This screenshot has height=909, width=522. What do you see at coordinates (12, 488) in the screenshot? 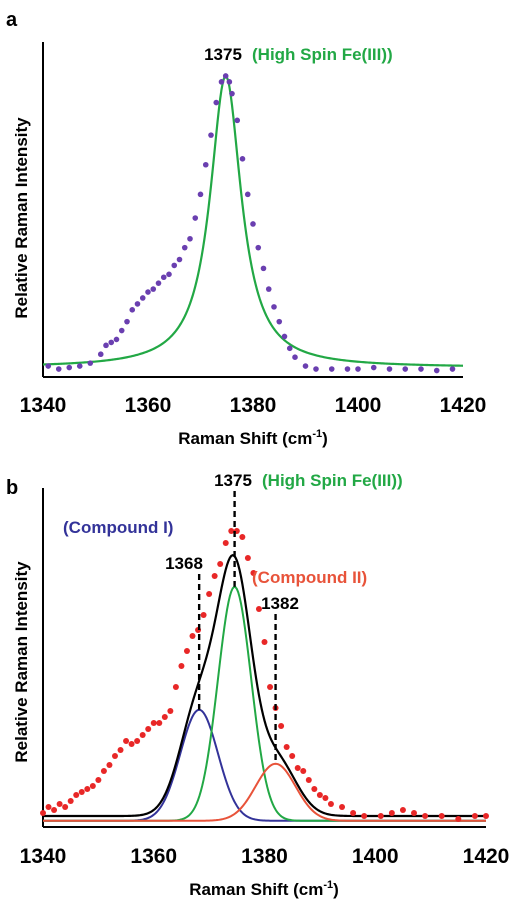
I see `panel-b-label: b` at bounding box center [12, 488].